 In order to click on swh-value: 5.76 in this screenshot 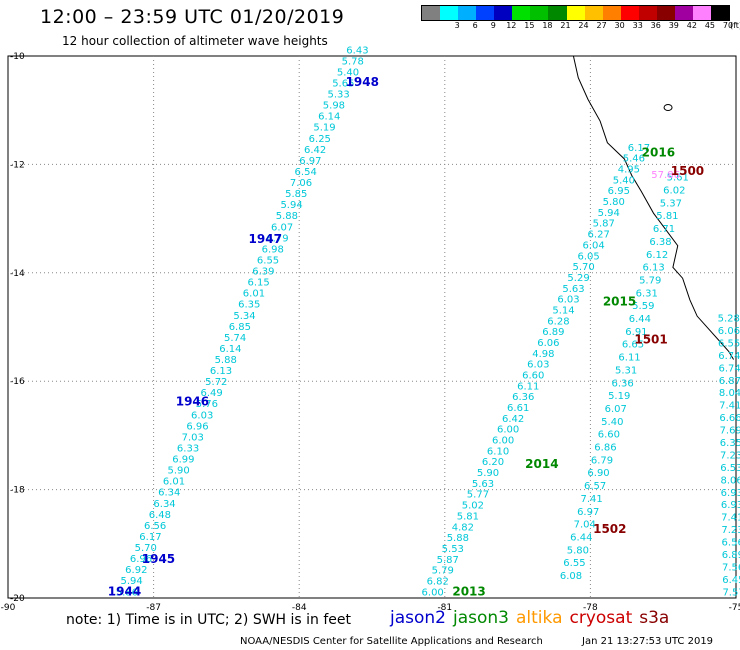, I will do `click(207, 404)`.